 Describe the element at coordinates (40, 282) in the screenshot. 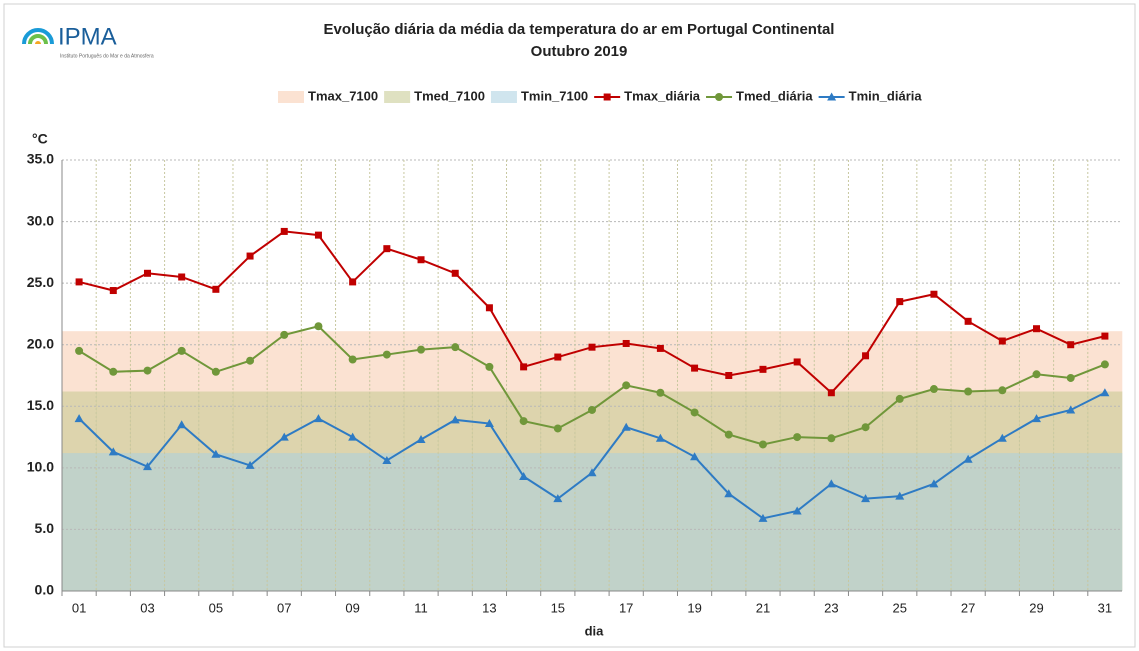

I see `y-tick-label: 25.0` at that location.